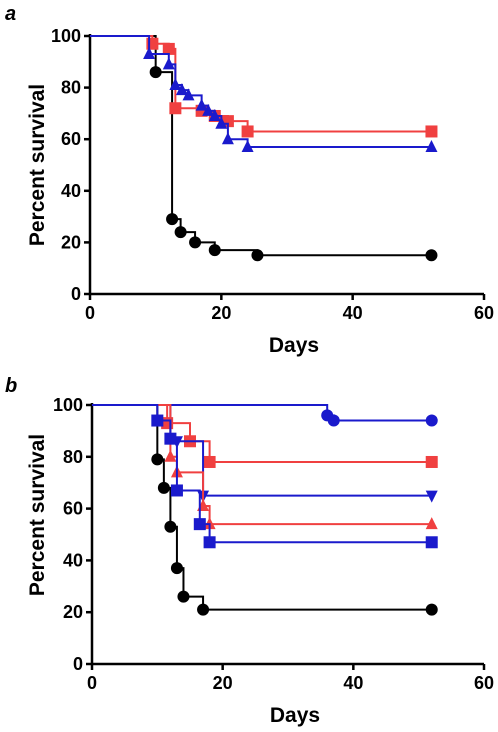  What do you see at coordinates (11, 386) in the screenshot?
I see `panel-label: b` at bounding box center [11, 386].